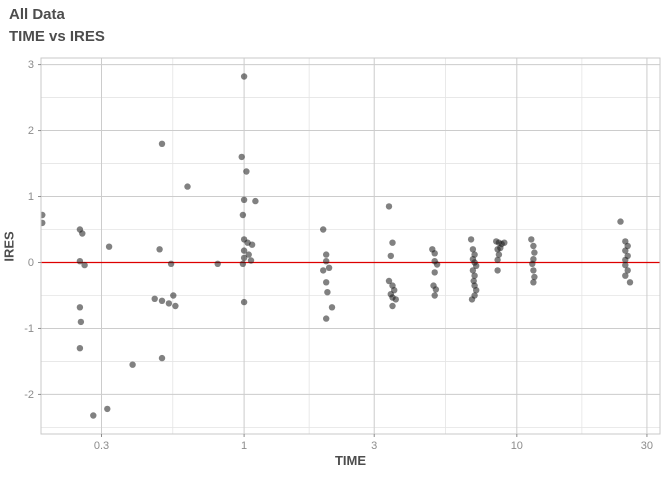 The width and height of the screenshot is (672, 480). What do you see at coordinates (31, 65) in the screenshot?
I see `y-tick-label: 3` at bounding box center [31, 65].